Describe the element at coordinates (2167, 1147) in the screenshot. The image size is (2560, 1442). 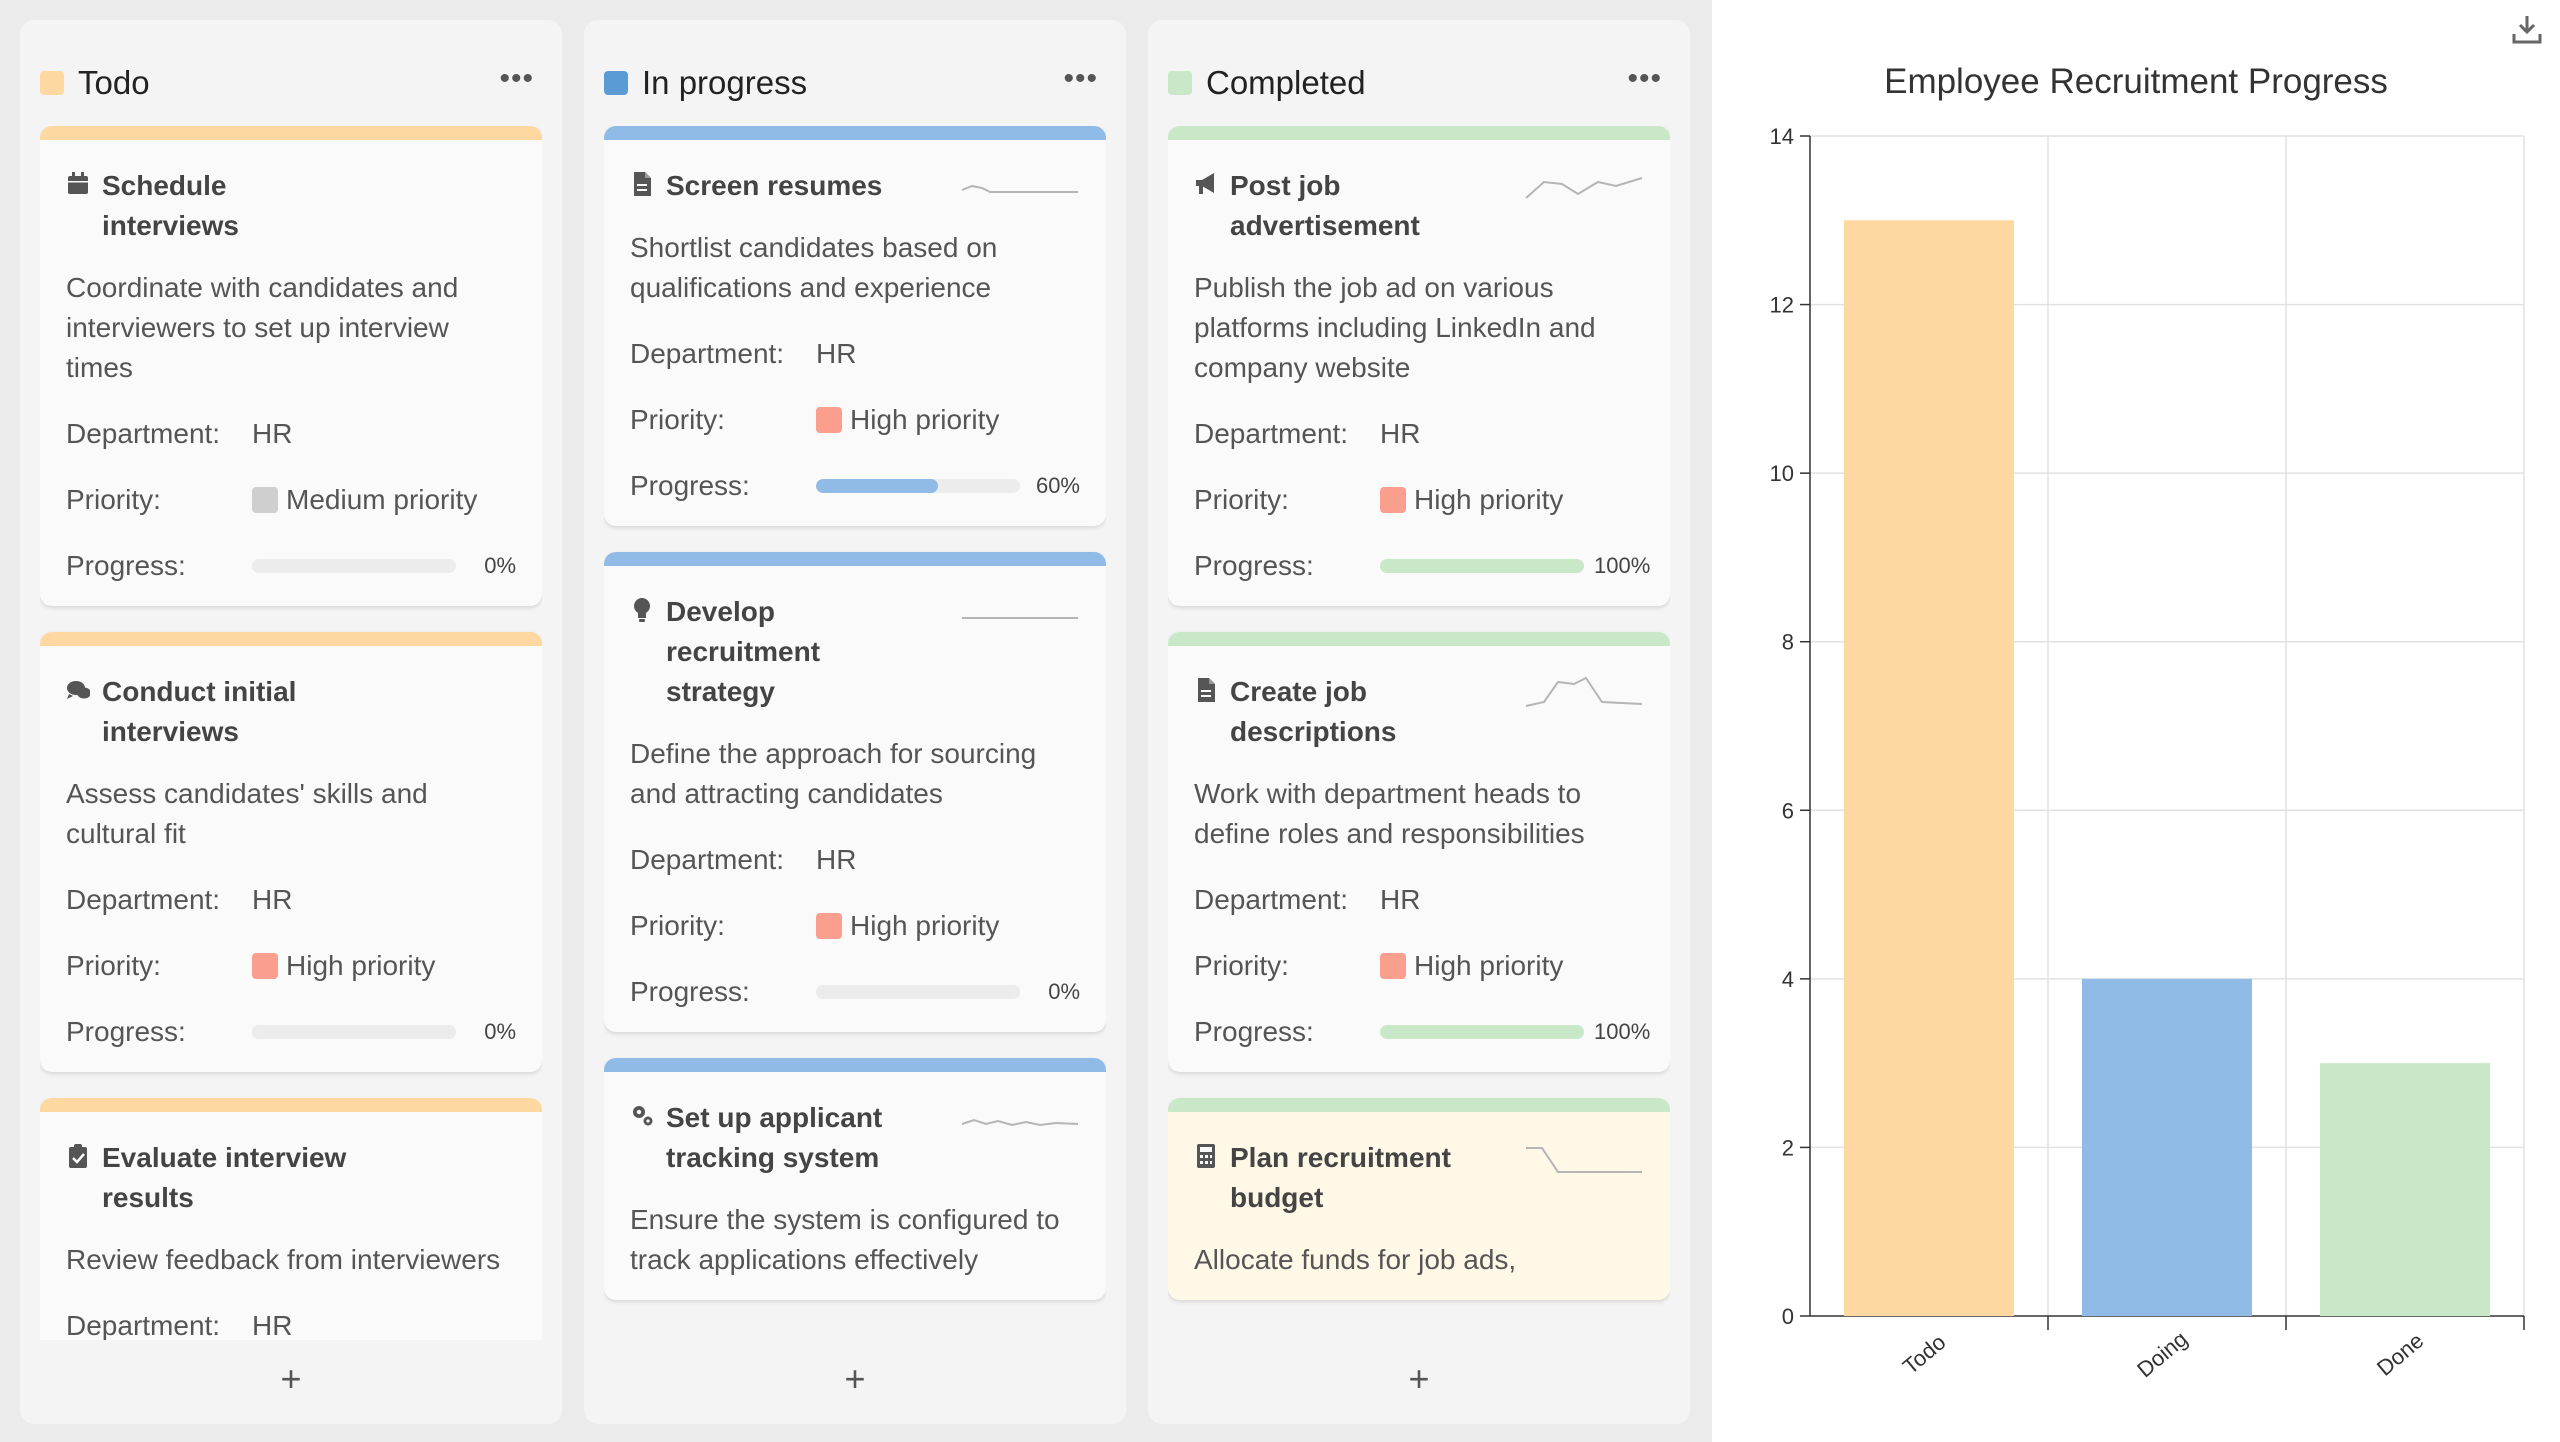
I see `bar-doing` at that location.